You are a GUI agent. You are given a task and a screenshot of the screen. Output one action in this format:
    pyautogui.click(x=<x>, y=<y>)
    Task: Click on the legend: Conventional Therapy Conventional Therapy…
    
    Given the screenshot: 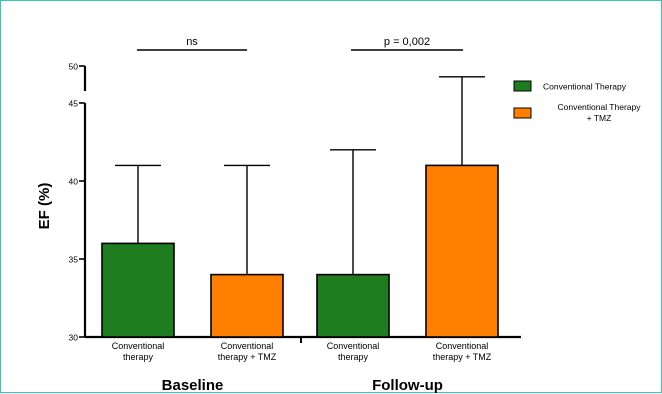 What is the action you would take?
    pyautogui.click(x=577, y=101)
    